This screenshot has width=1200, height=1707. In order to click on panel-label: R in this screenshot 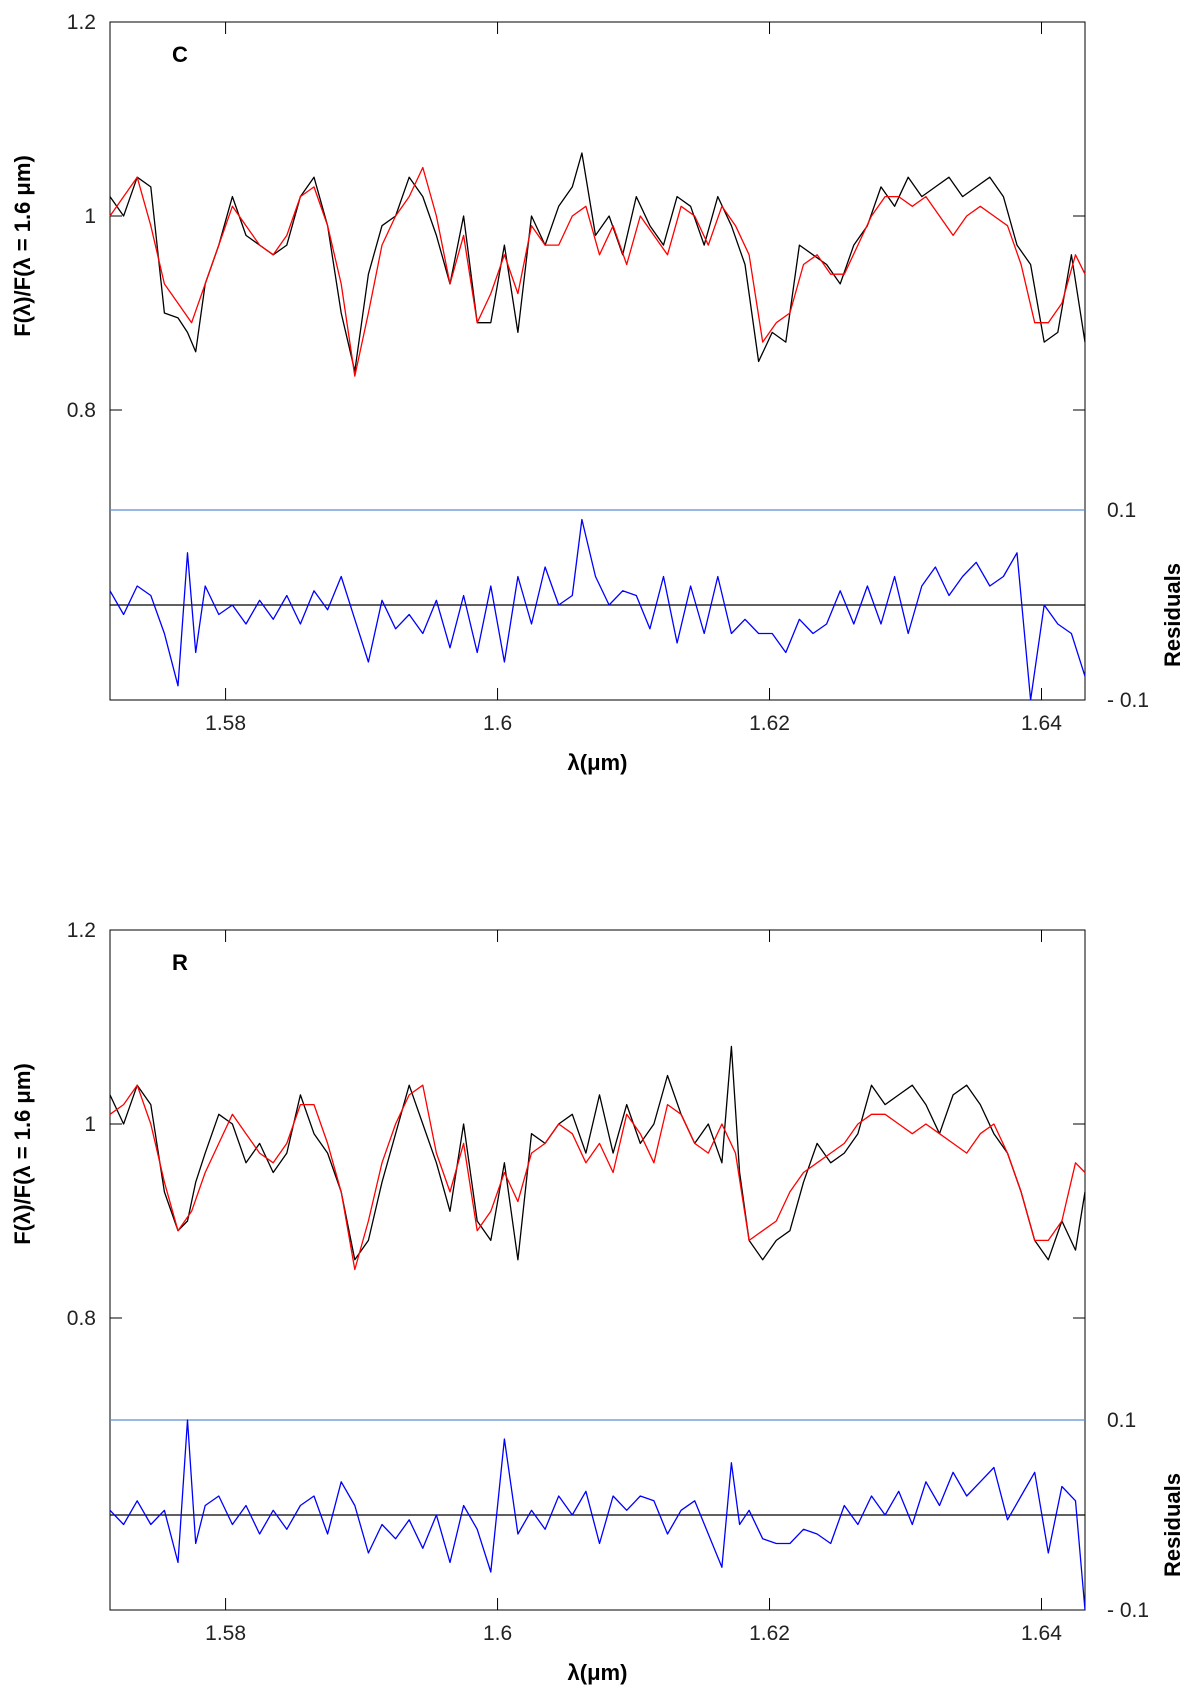, I will do `click(180, 962)`.